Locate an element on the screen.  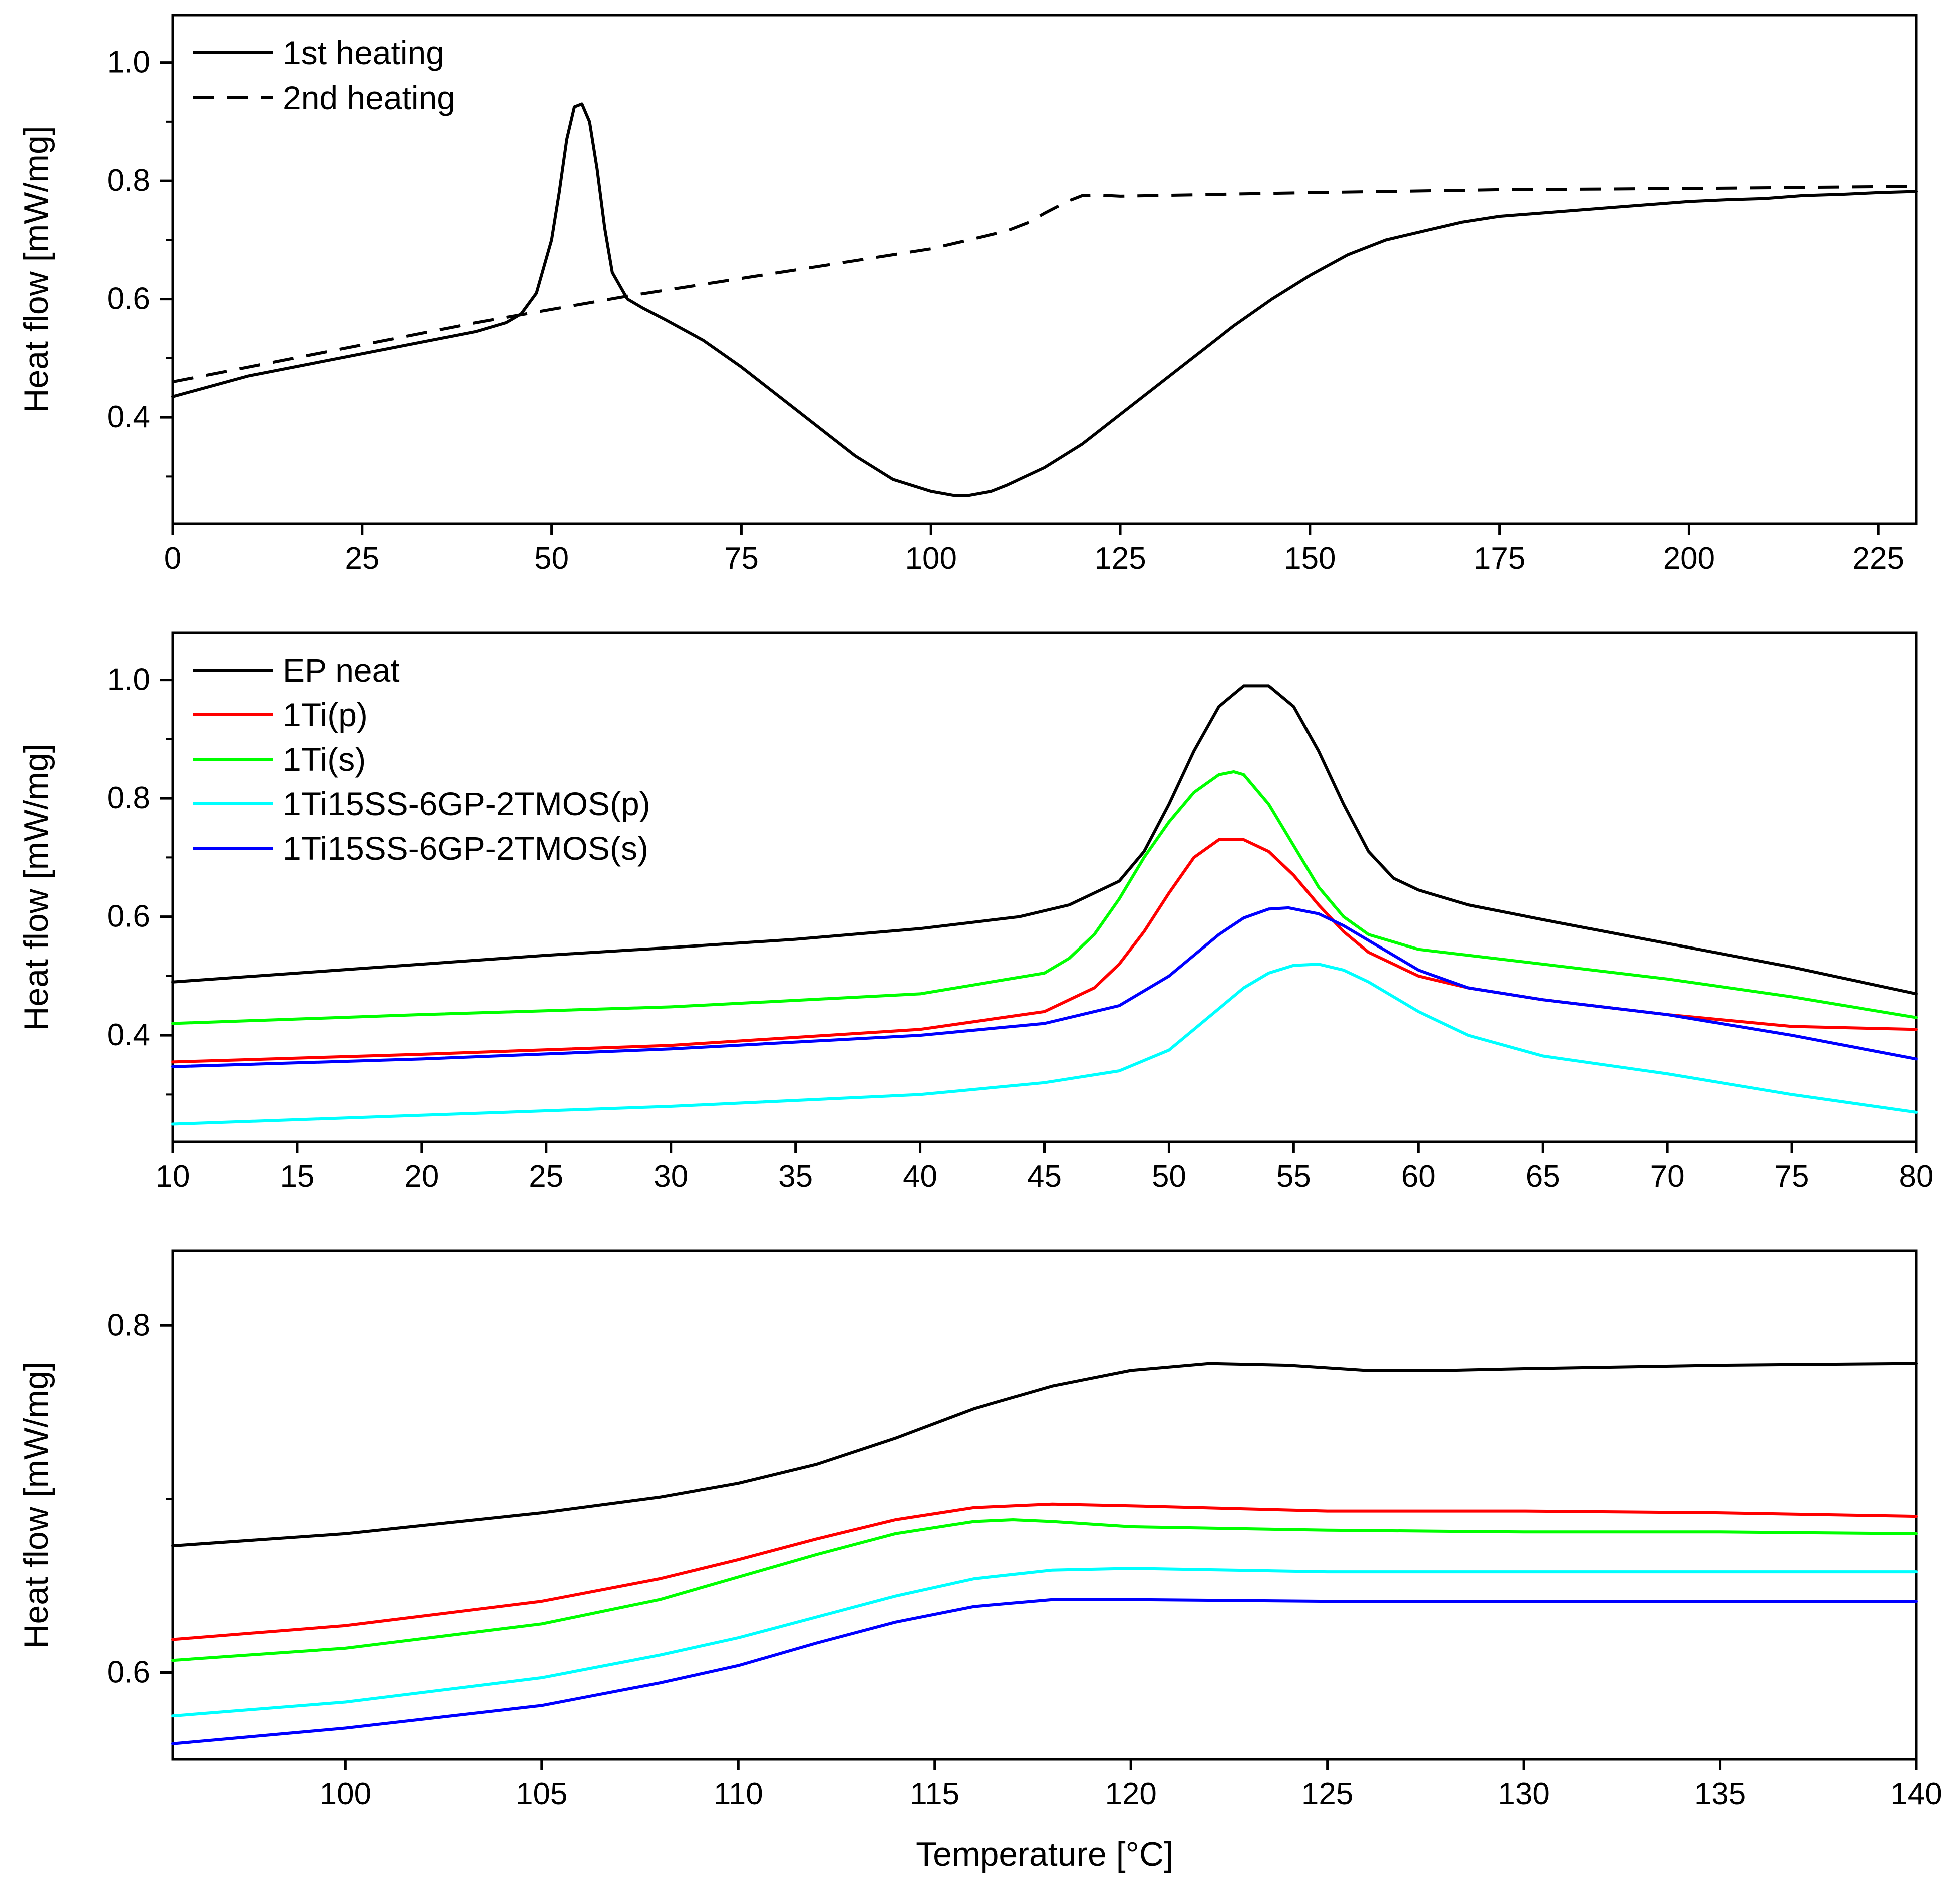
x-tick-label: 135 is located at coordinates (1720, 1794).